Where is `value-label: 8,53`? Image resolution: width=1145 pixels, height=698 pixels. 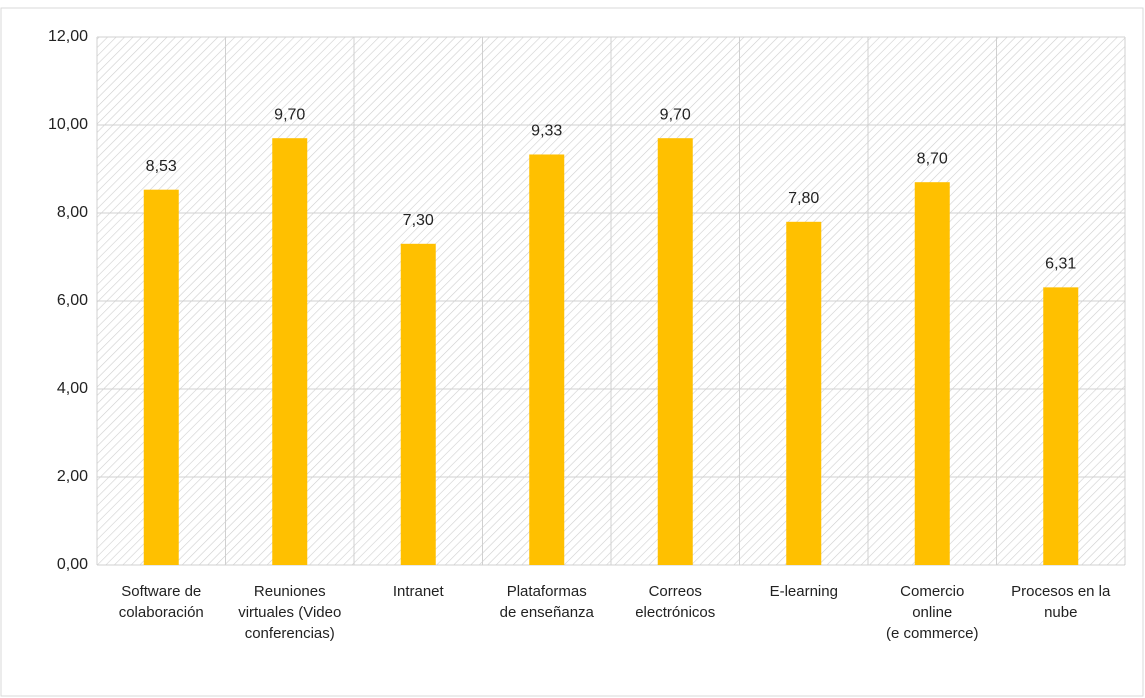 value-label: 8,53 is located at coordinates (161, 166).